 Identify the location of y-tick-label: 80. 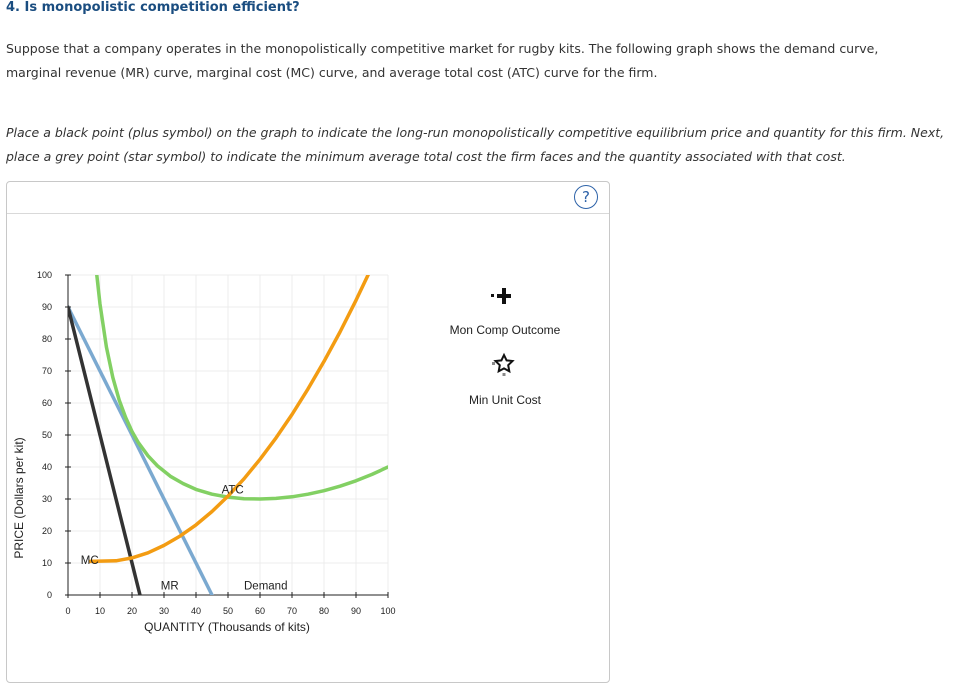
(47, 339).